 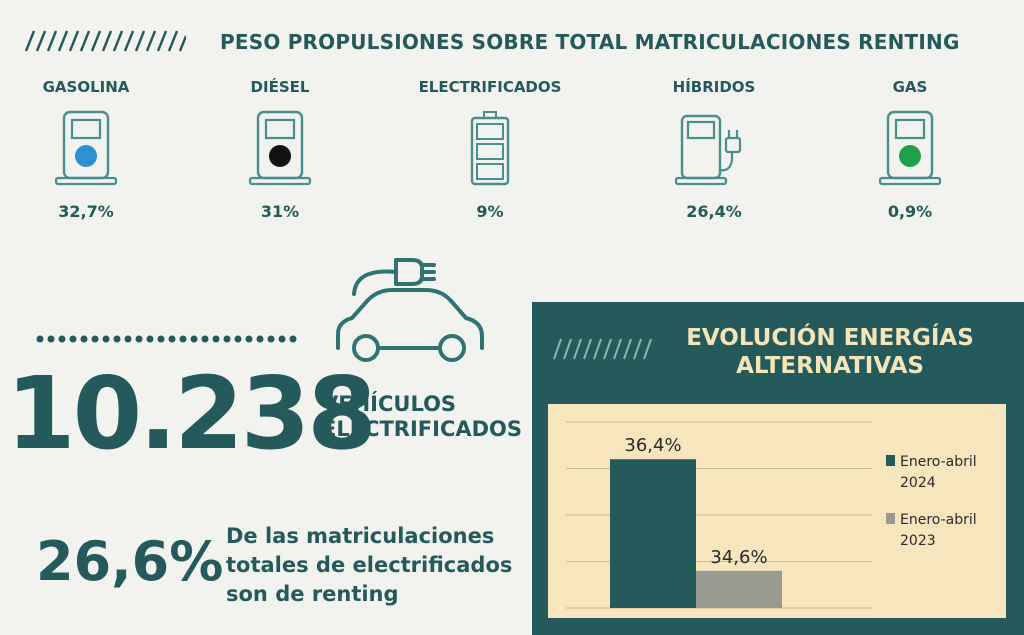 I want to click on electric-car-plug-icon, so click(x=410, y=310).